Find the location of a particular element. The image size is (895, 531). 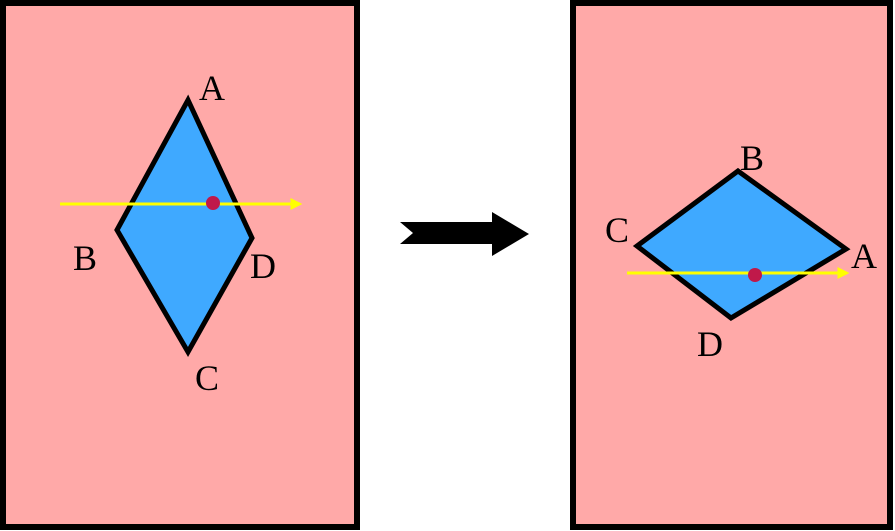

left-label-d: D is located at coordinates (263, 266).